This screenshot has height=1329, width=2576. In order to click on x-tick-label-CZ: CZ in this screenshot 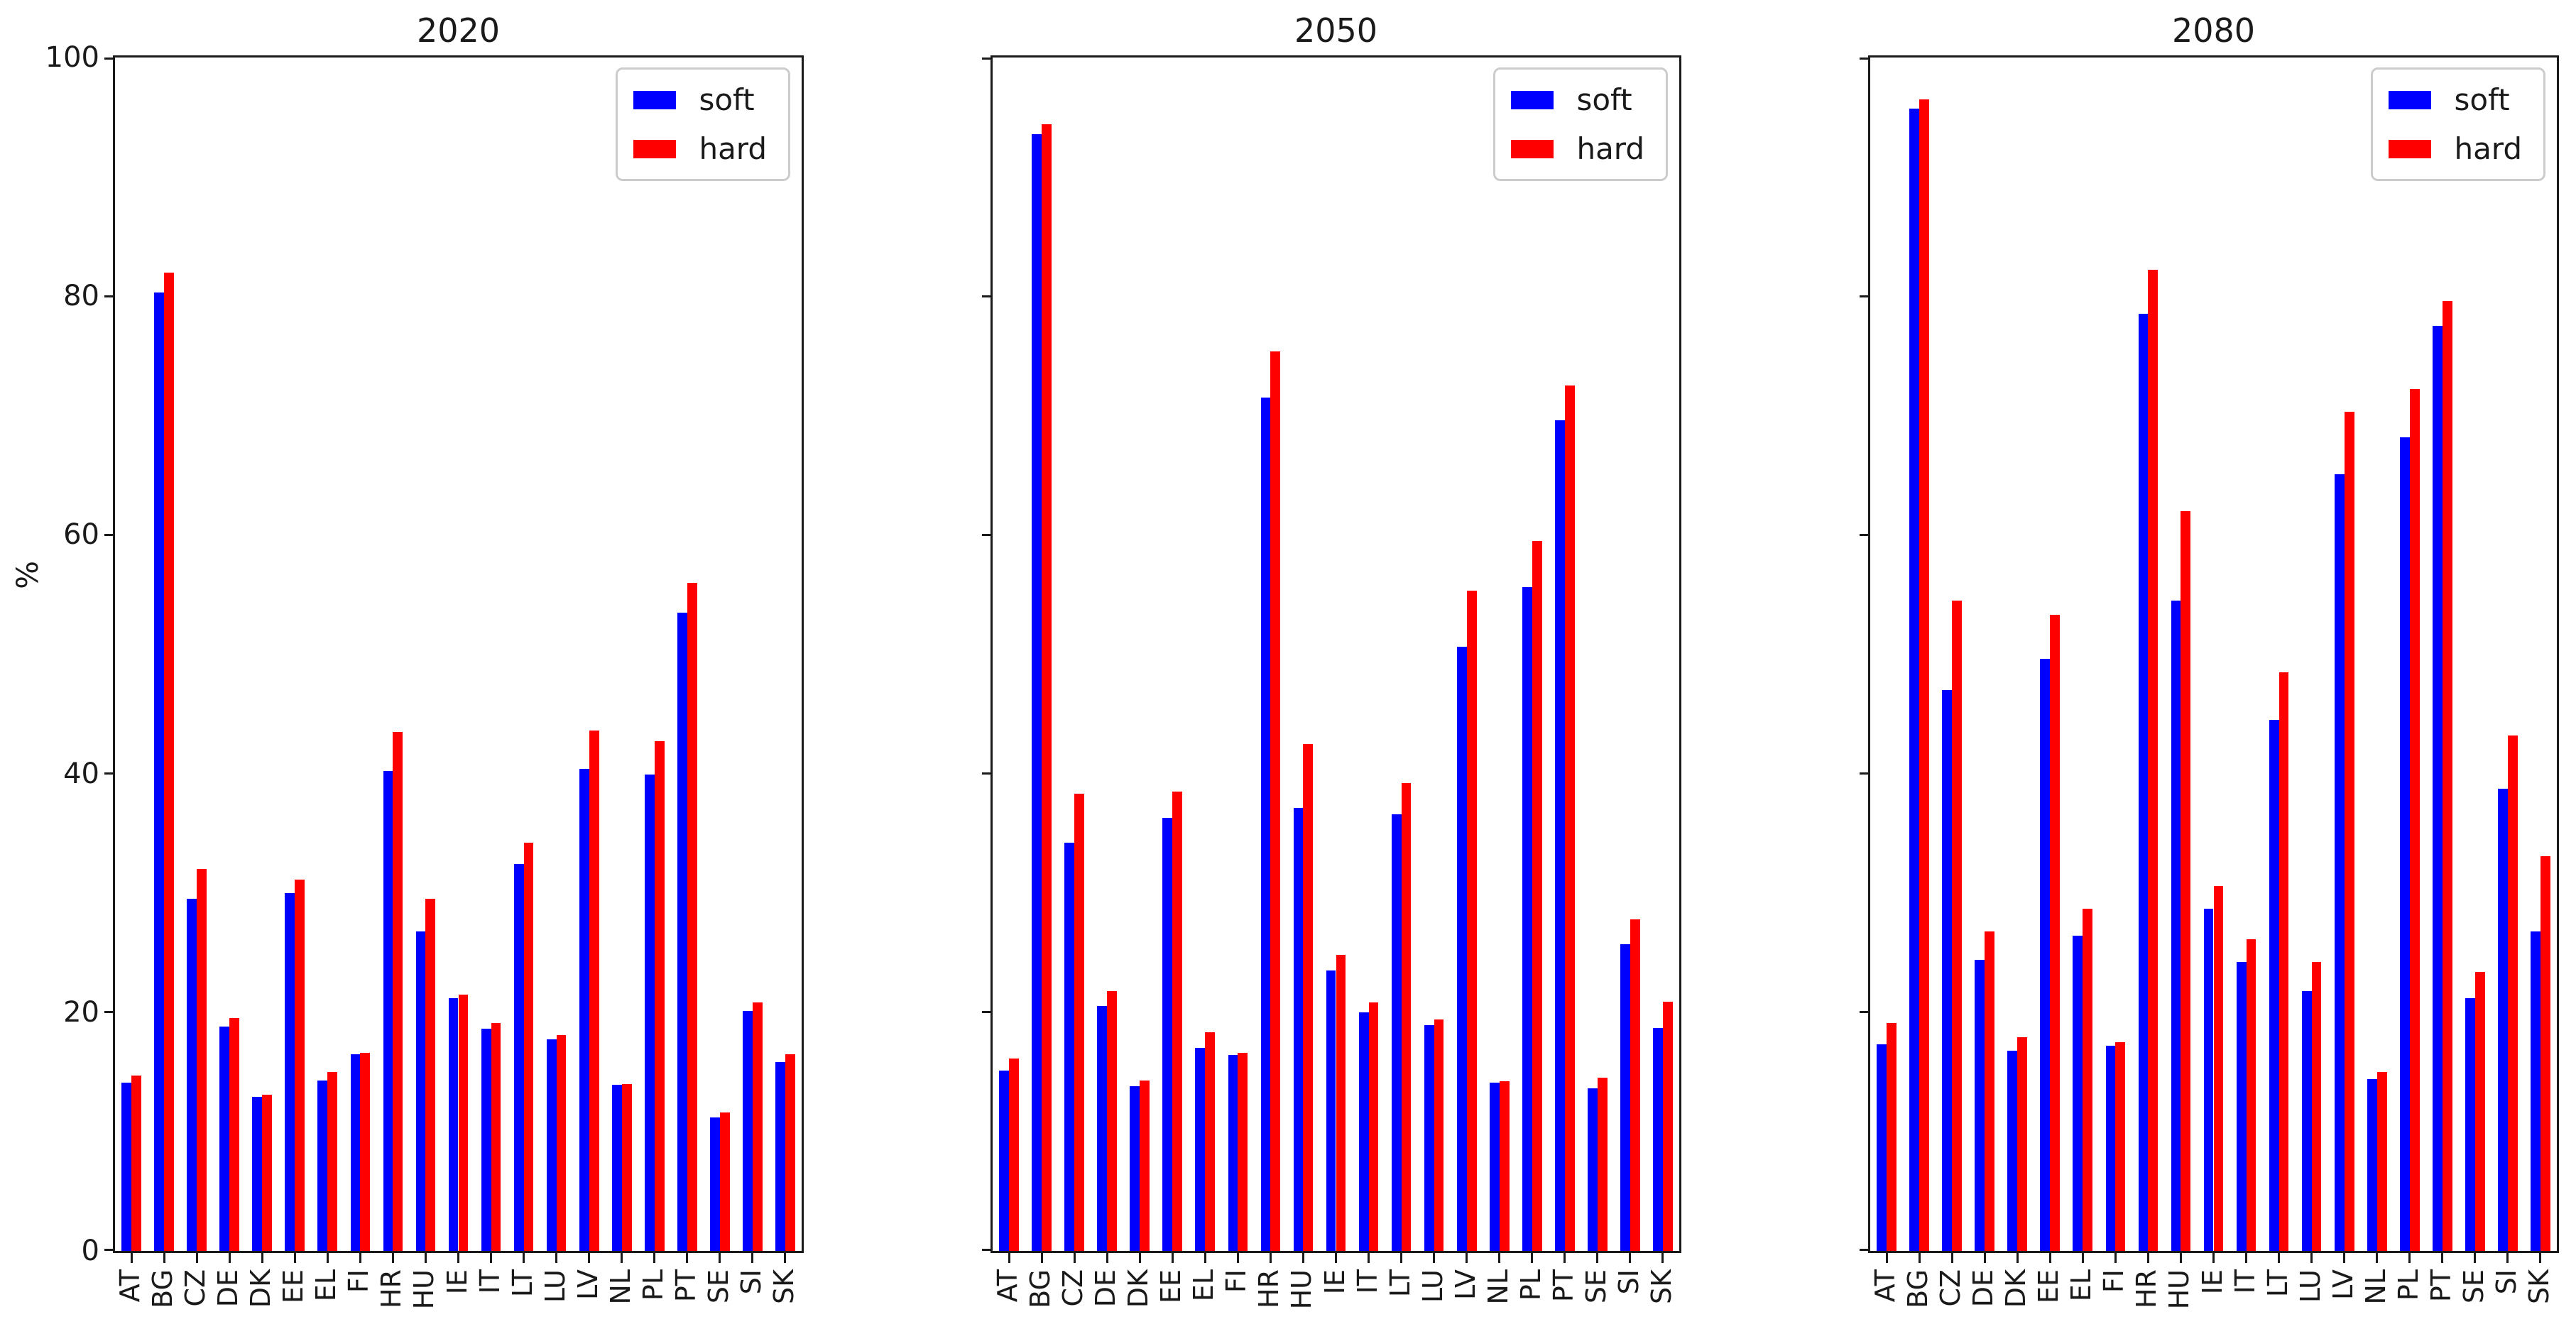, I will do `click(1951, 1288)`.